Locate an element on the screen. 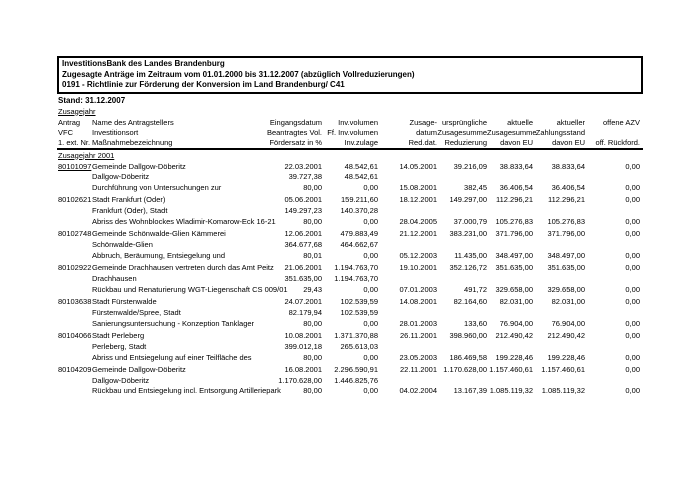 This screenshot has height=495, width=700. off-rueckford: 0,00 is located at coordinates (632, 255).